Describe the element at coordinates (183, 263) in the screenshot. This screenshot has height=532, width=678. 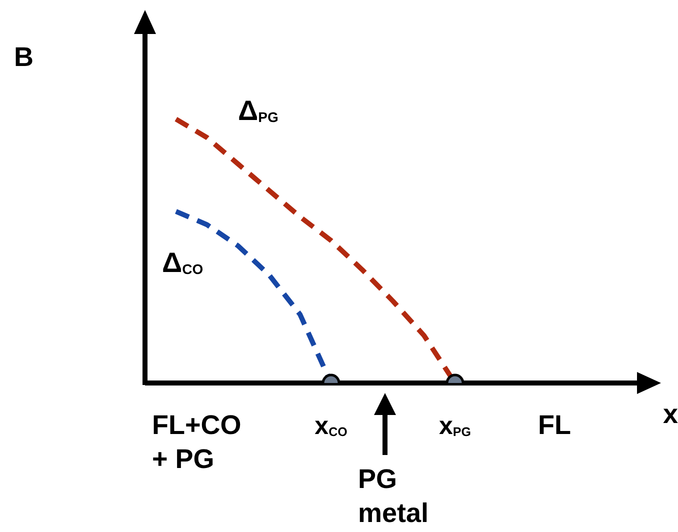
I see `series-label: Δ$_{CO}$` at that location.